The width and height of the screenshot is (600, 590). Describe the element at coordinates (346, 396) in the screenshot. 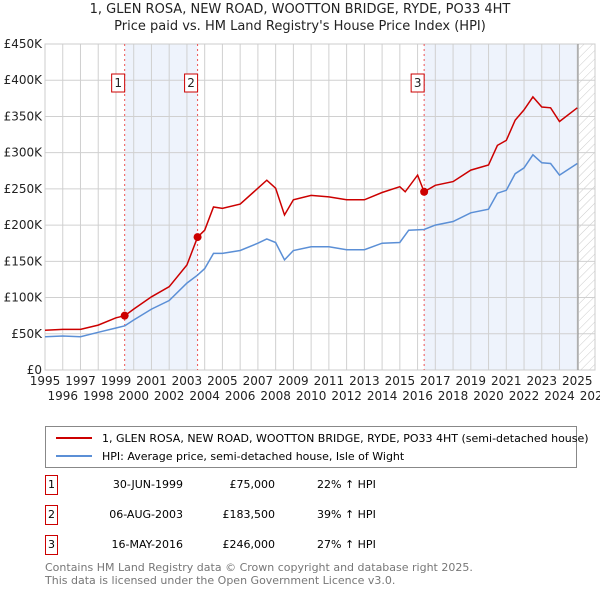

I see `x-tick-label: 2012` at that location.